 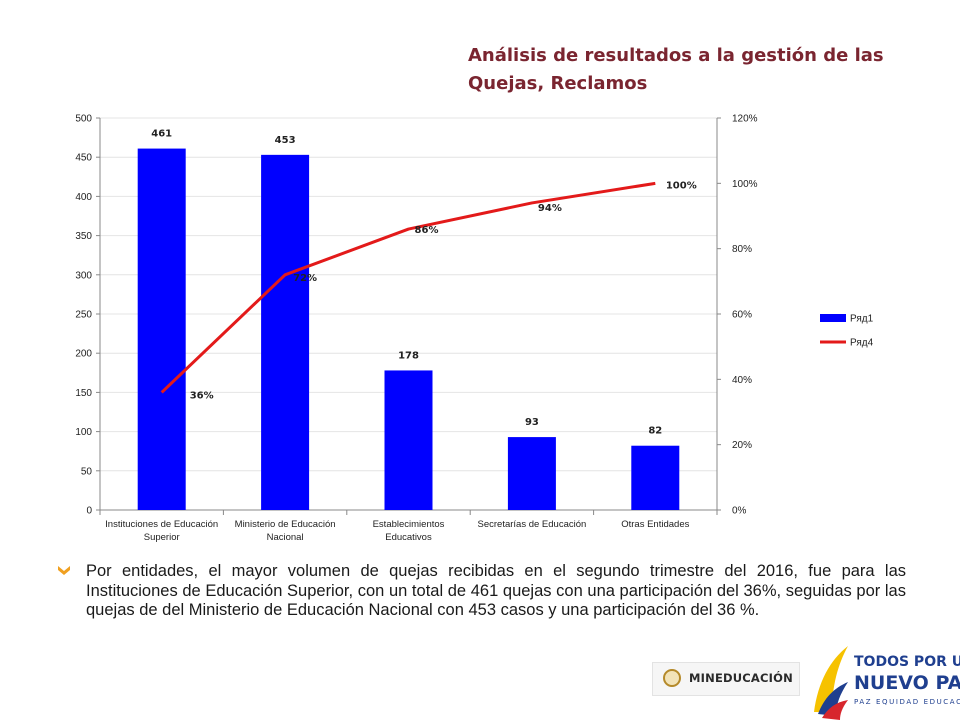 What do you see at coordinates (739, 511) in the screenshot?
I see `y2-tick-label: 0%` at bounding box center [739, 511].